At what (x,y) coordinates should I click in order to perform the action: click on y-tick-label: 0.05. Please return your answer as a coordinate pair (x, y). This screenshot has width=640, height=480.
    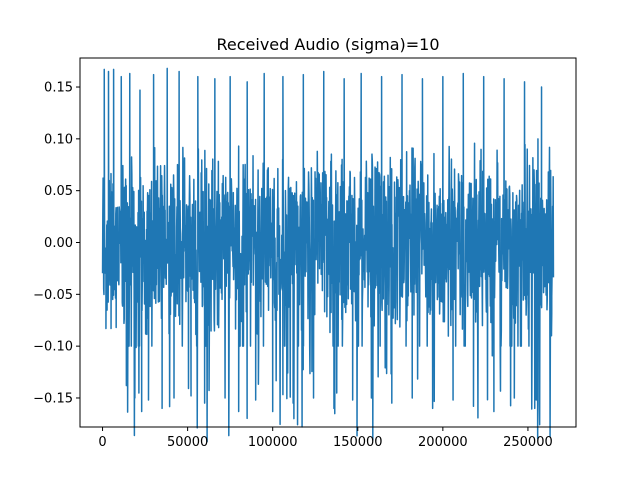
    Looking at the image, I should click on (58, 191).